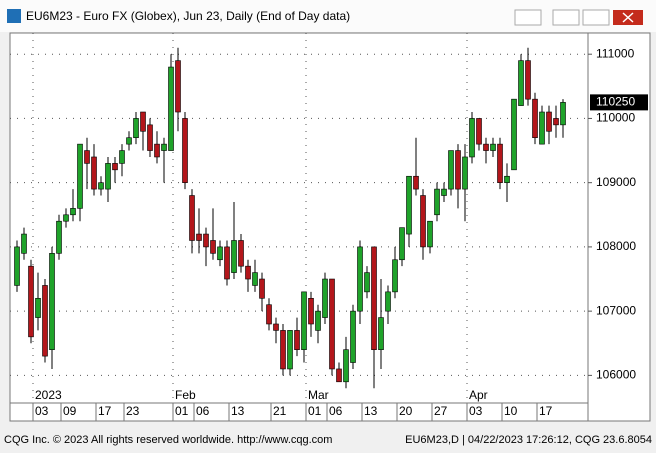  Describe the element at coordinates (616, 182) in the screenshot. I see `y-tick-label: 109000` at that location.